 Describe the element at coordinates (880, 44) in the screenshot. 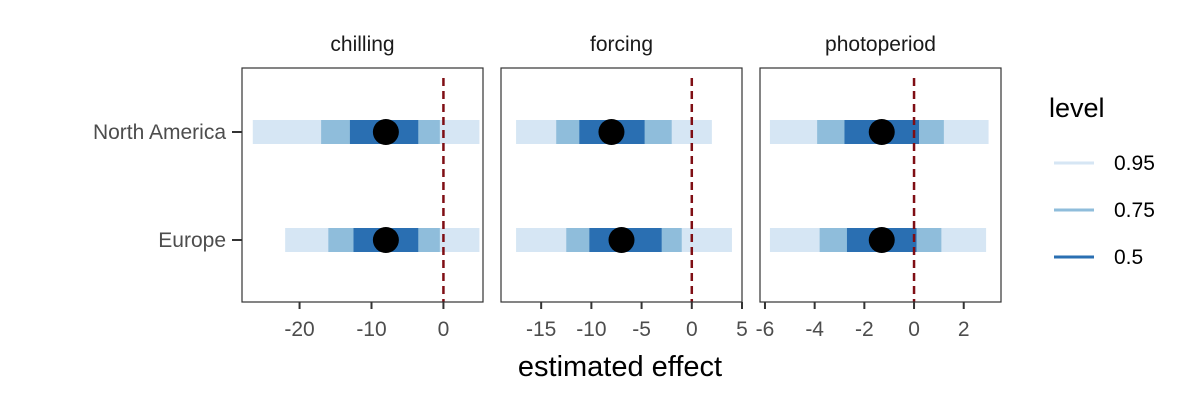

I see `facet-title: photoperiod` at that location.